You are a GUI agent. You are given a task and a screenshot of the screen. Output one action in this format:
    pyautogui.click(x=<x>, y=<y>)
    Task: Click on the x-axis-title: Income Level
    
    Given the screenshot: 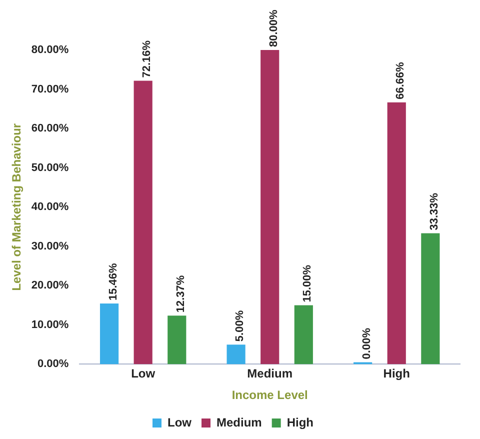 What is the action you would take?
    pyautogui.click(x=270, y=395)
    